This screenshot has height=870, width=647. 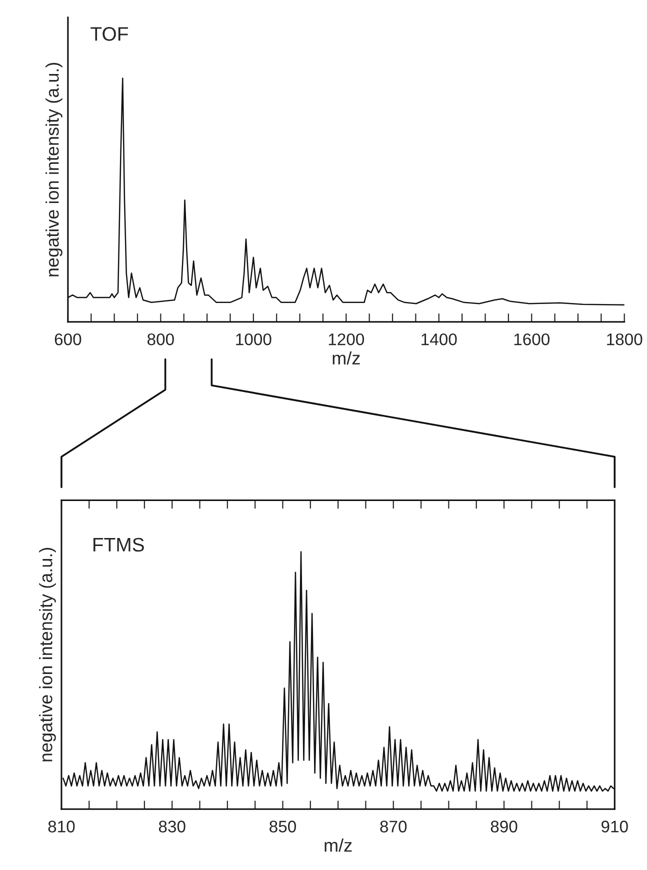 What do you see at coordinates (532, 339) in the screenshot?
I see `x-tick-label: 1600` at bounding box center [532, 339].